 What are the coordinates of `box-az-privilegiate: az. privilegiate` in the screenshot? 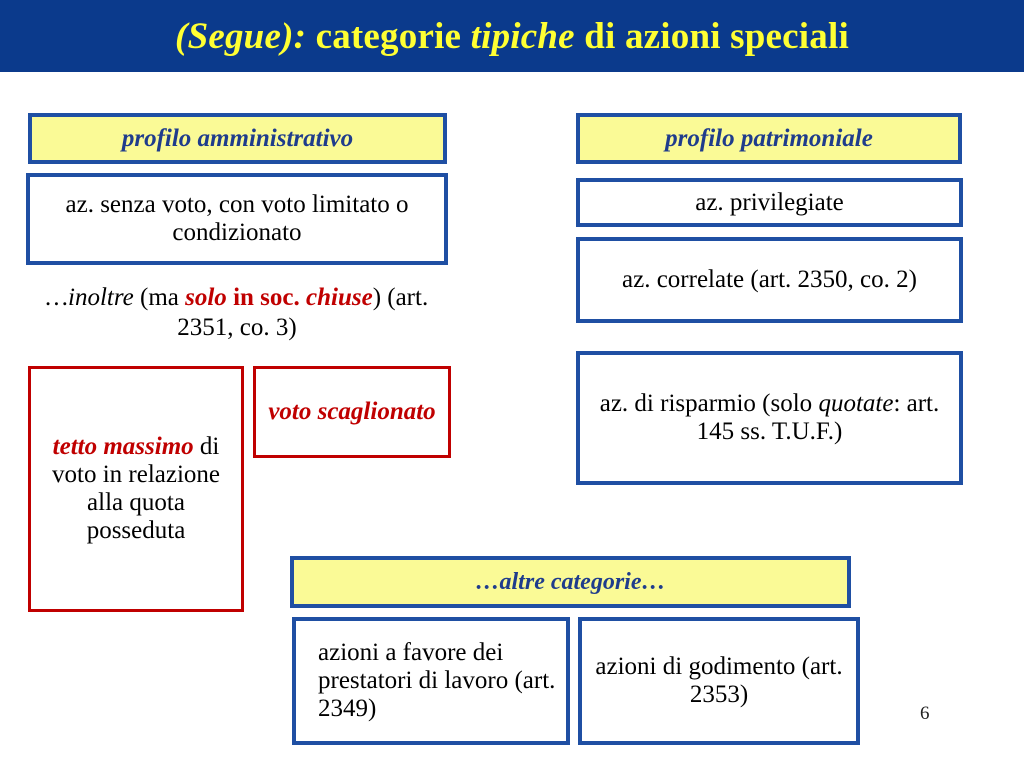 It's located at (769, 202).